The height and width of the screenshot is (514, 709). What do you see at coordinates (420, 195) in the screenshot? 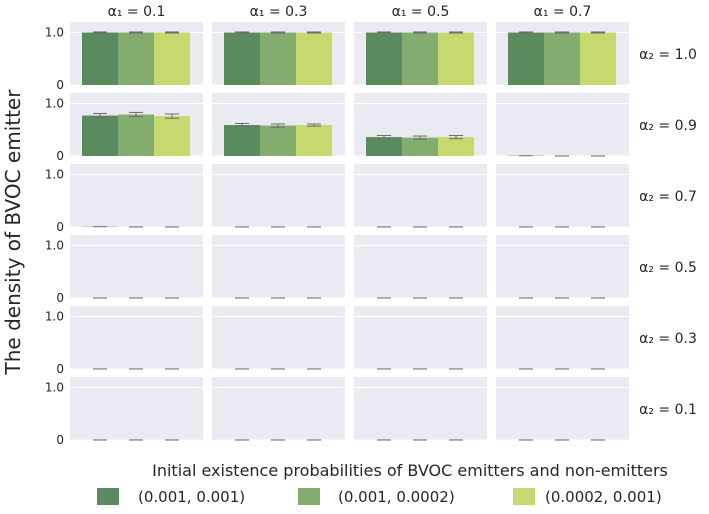
I see `panel-r07-c05` at bounding box center [420, 195].